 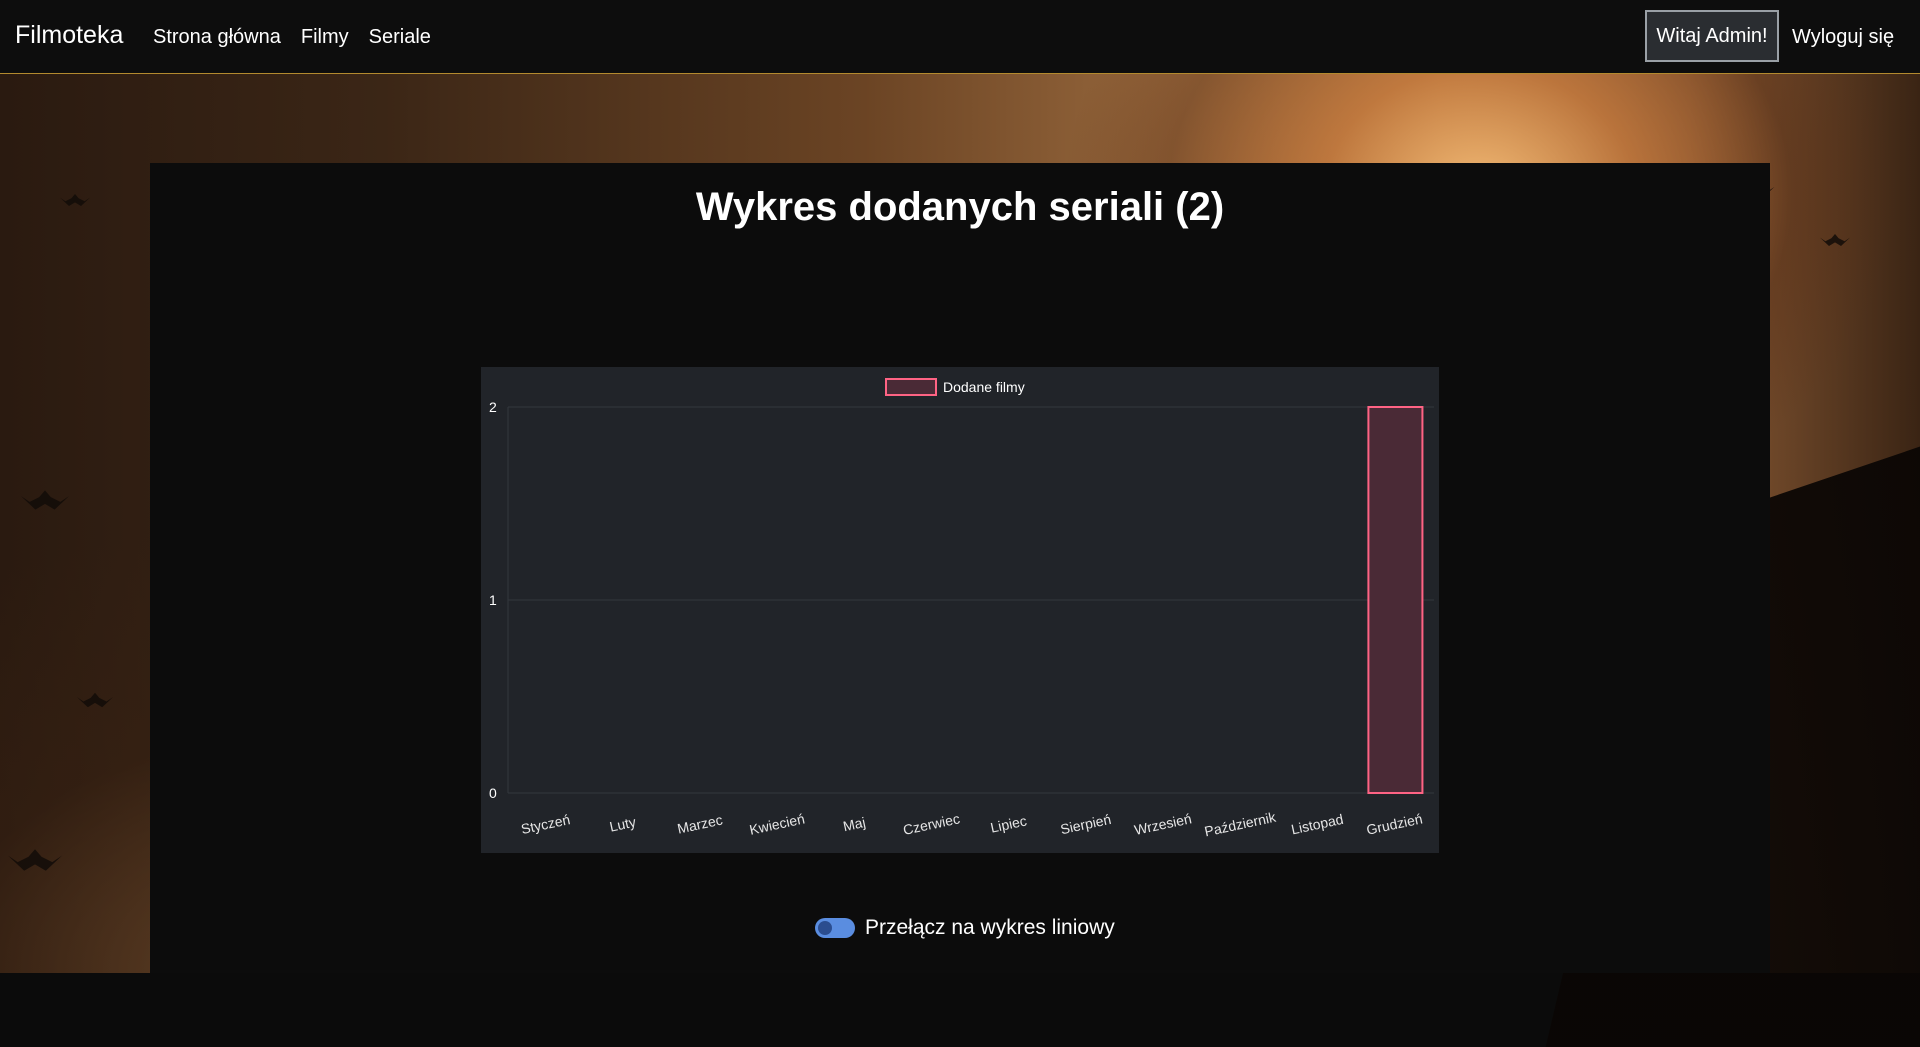 I want to click on x-tick-label: Kwiecień, so click(x=777, y=823).